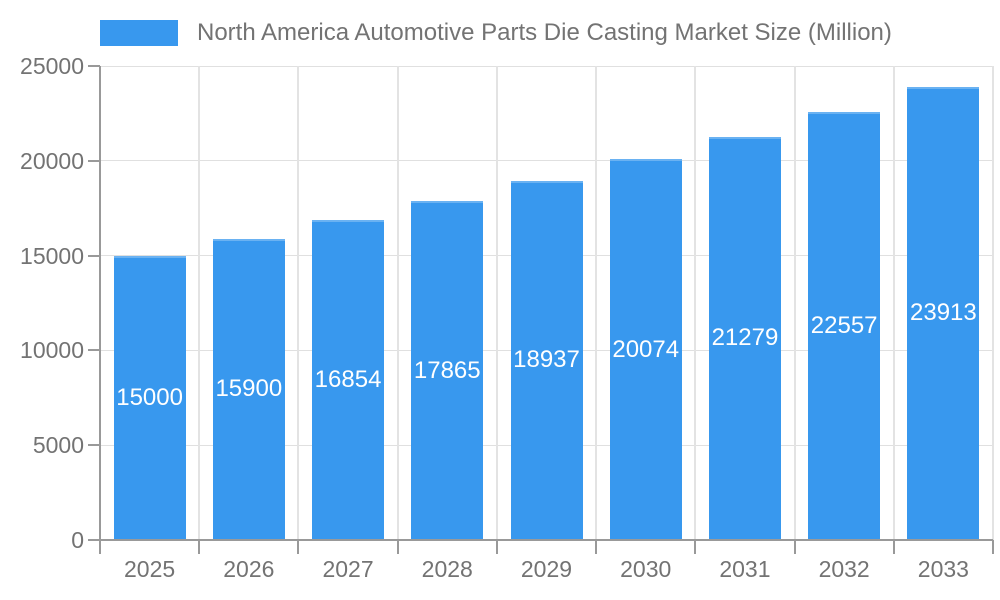  I want to click on x-axis-tick-label: 2032, so click(844, 569).